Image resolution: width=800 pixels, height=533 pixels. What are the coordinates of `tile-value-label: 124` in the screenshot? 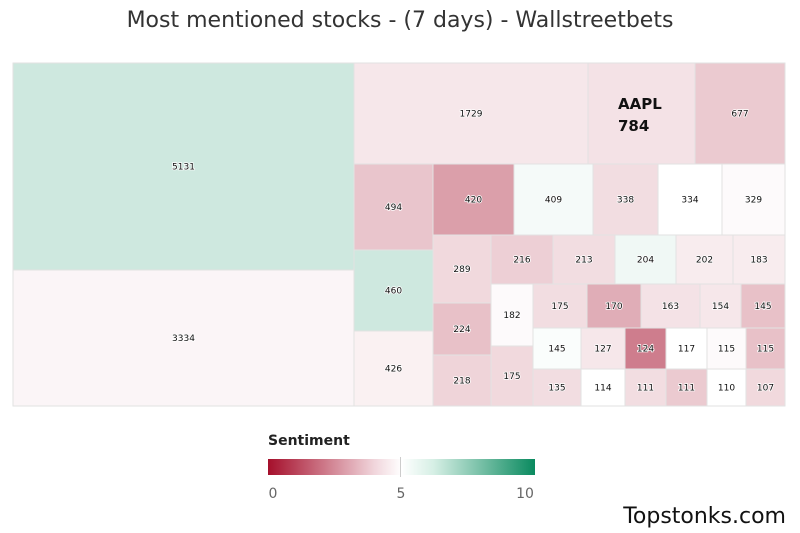 It's located at (645, 350).